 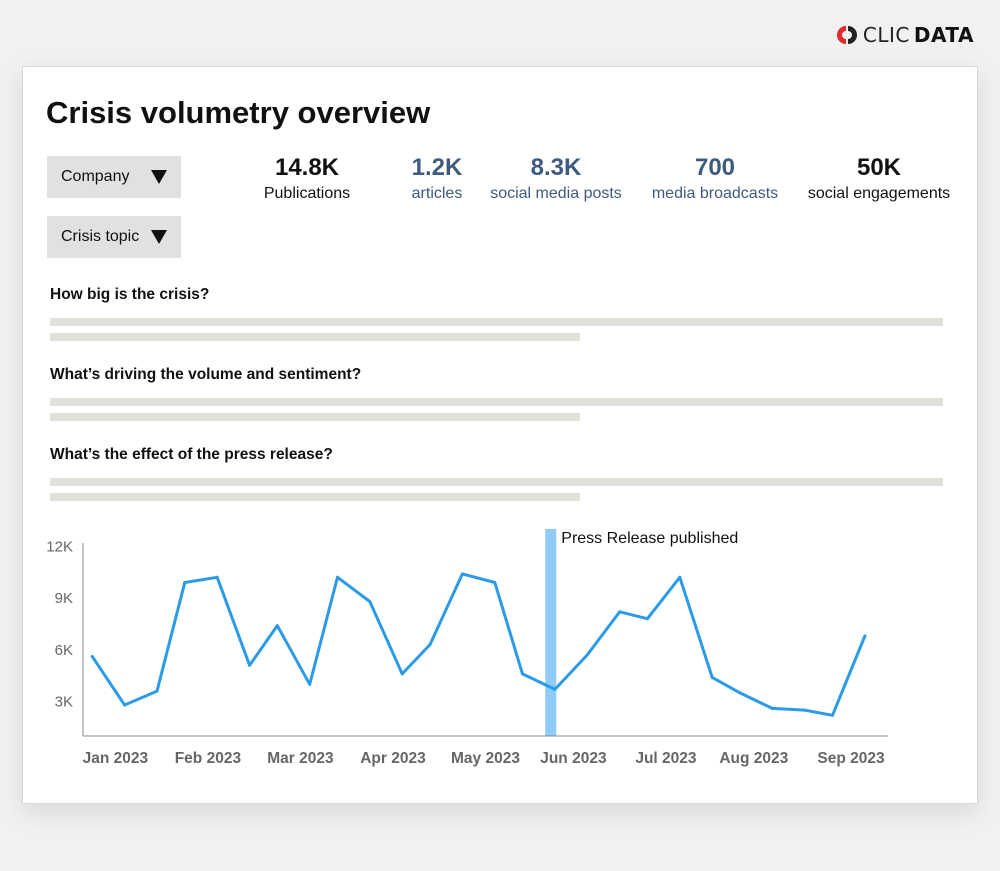 I want to click on series-line-publications, so click(x=478, y=644).